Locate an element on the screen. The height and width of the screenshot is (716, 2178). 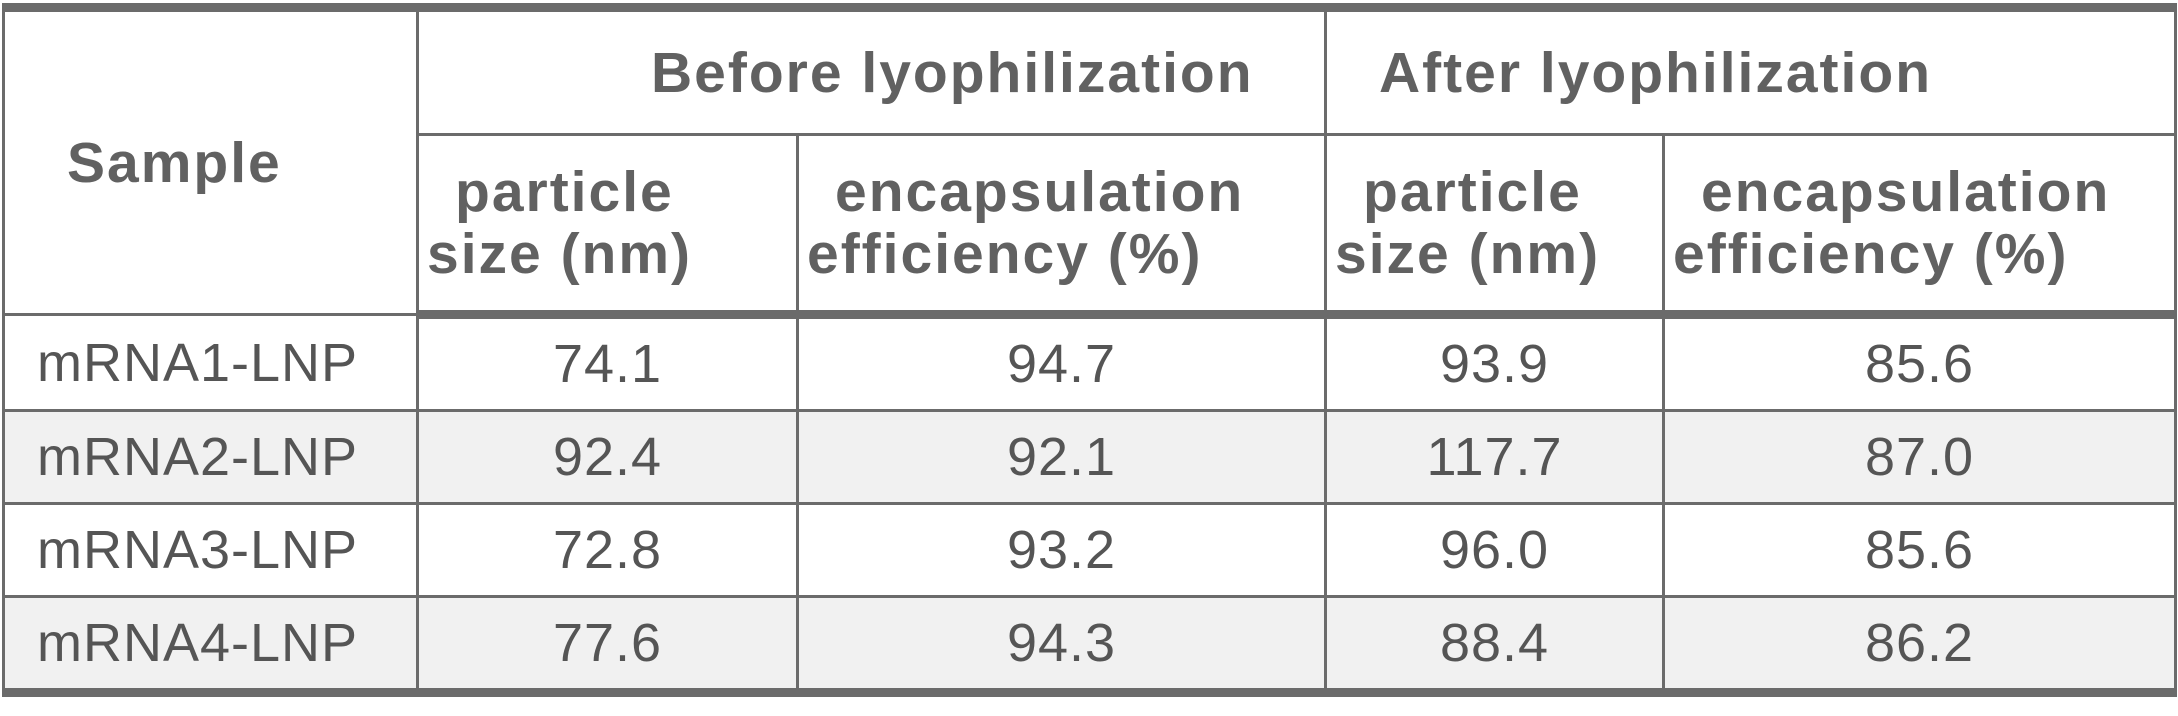
before-size-cell: 74.1 is located at coordinates (607, 362).